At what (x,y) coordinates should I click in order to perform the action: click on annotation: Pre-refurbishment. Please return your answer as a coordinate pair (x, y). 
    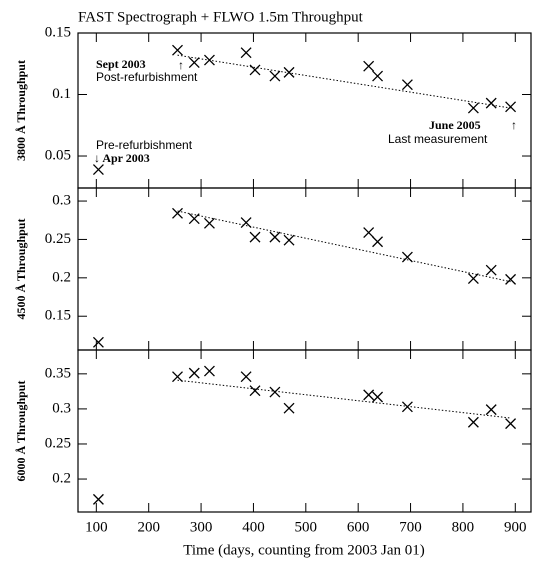
    Looking at the image, I should click on (144, 145).